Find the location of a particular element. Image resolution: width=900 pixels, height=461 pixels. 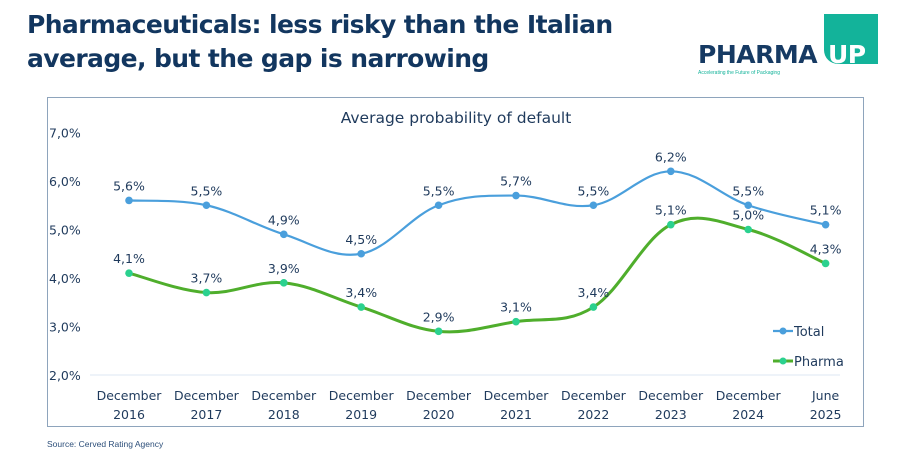

legend: Total Pharma is located at coordinates (808, 347).